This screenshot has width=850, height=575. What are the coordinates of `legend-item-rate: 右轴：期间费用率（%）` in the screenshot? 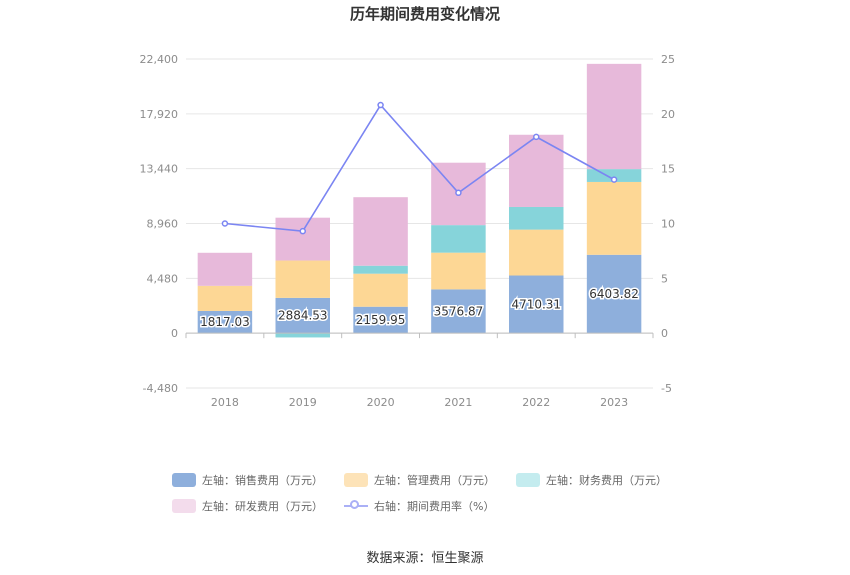 It's located at (430, 506).